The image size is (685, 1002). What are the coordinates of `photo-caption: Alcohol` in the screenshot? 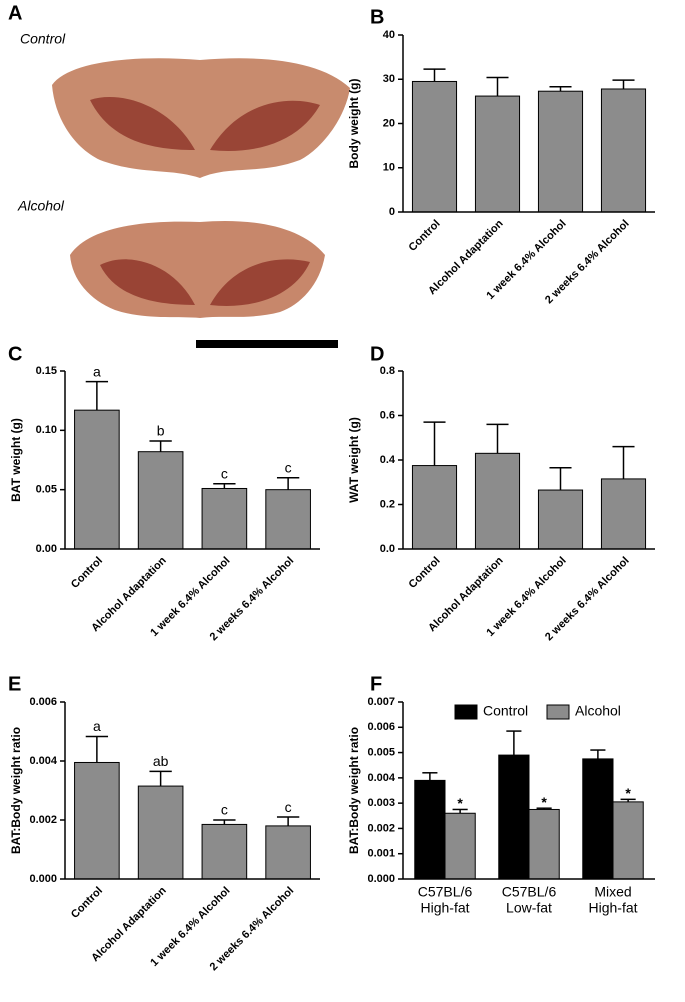 It's located at (41, 206).